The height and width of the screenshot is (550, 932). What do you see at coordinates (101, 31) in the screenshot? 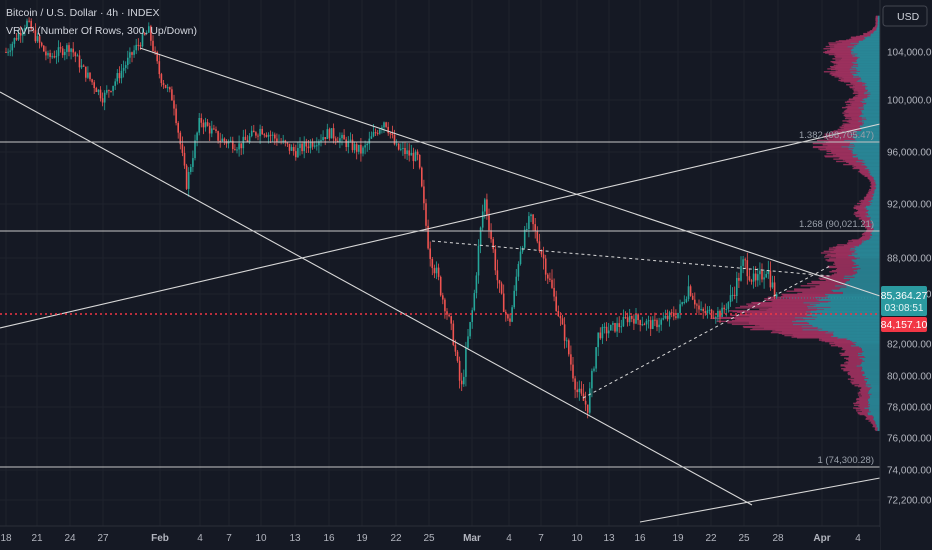
I see `indicator-title: VRVP (Number Of Rows, 300, Up/Down)` at bounding box center [101, 31].